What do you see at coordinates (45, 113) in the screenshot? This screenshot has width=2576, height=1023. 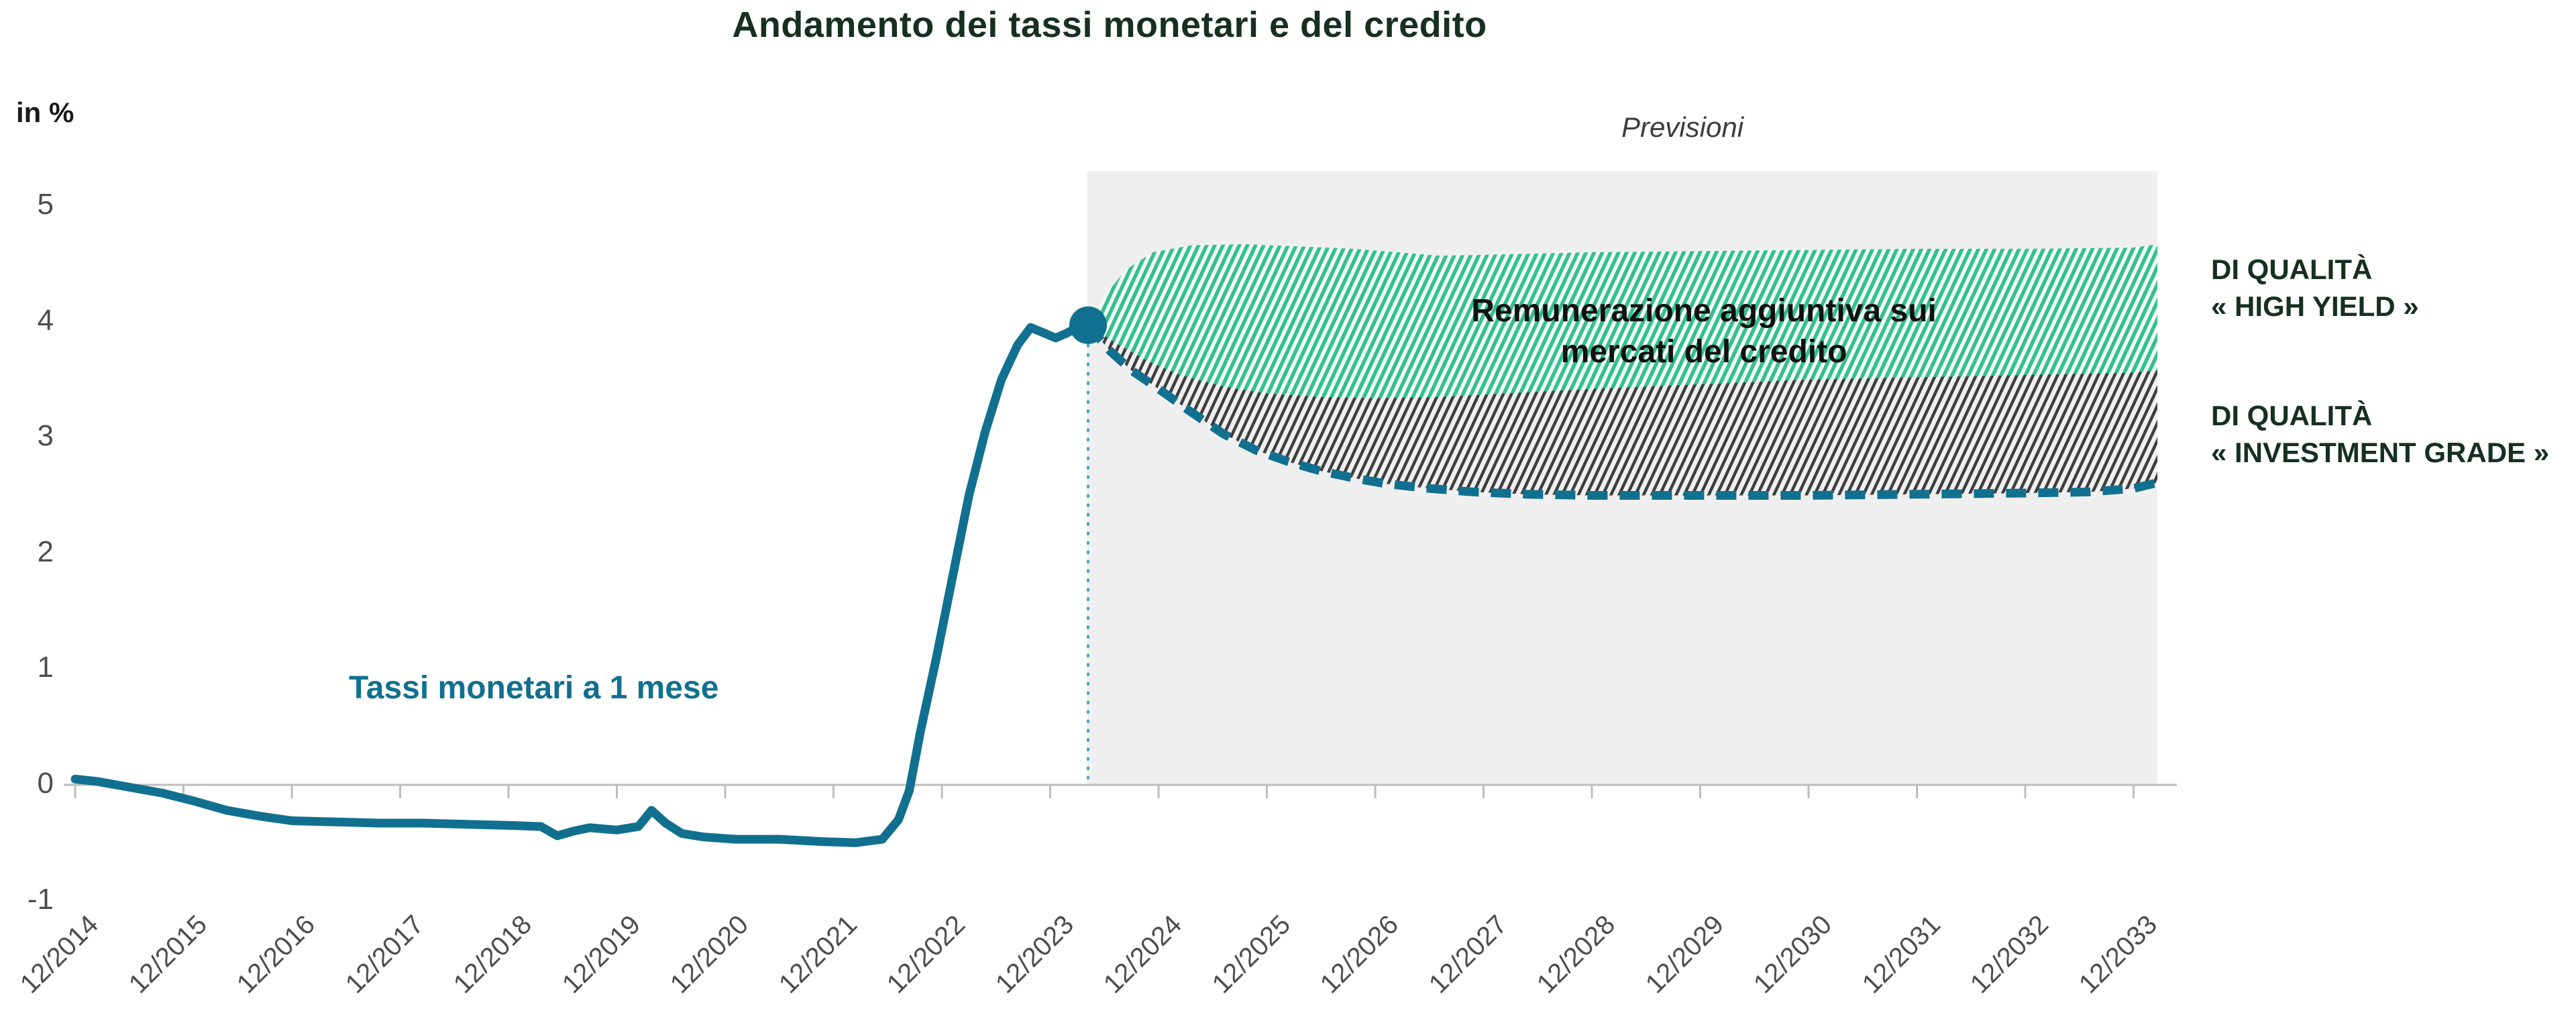 I see `y-axis-unit-label: in %` at bounding box center [45, 113].